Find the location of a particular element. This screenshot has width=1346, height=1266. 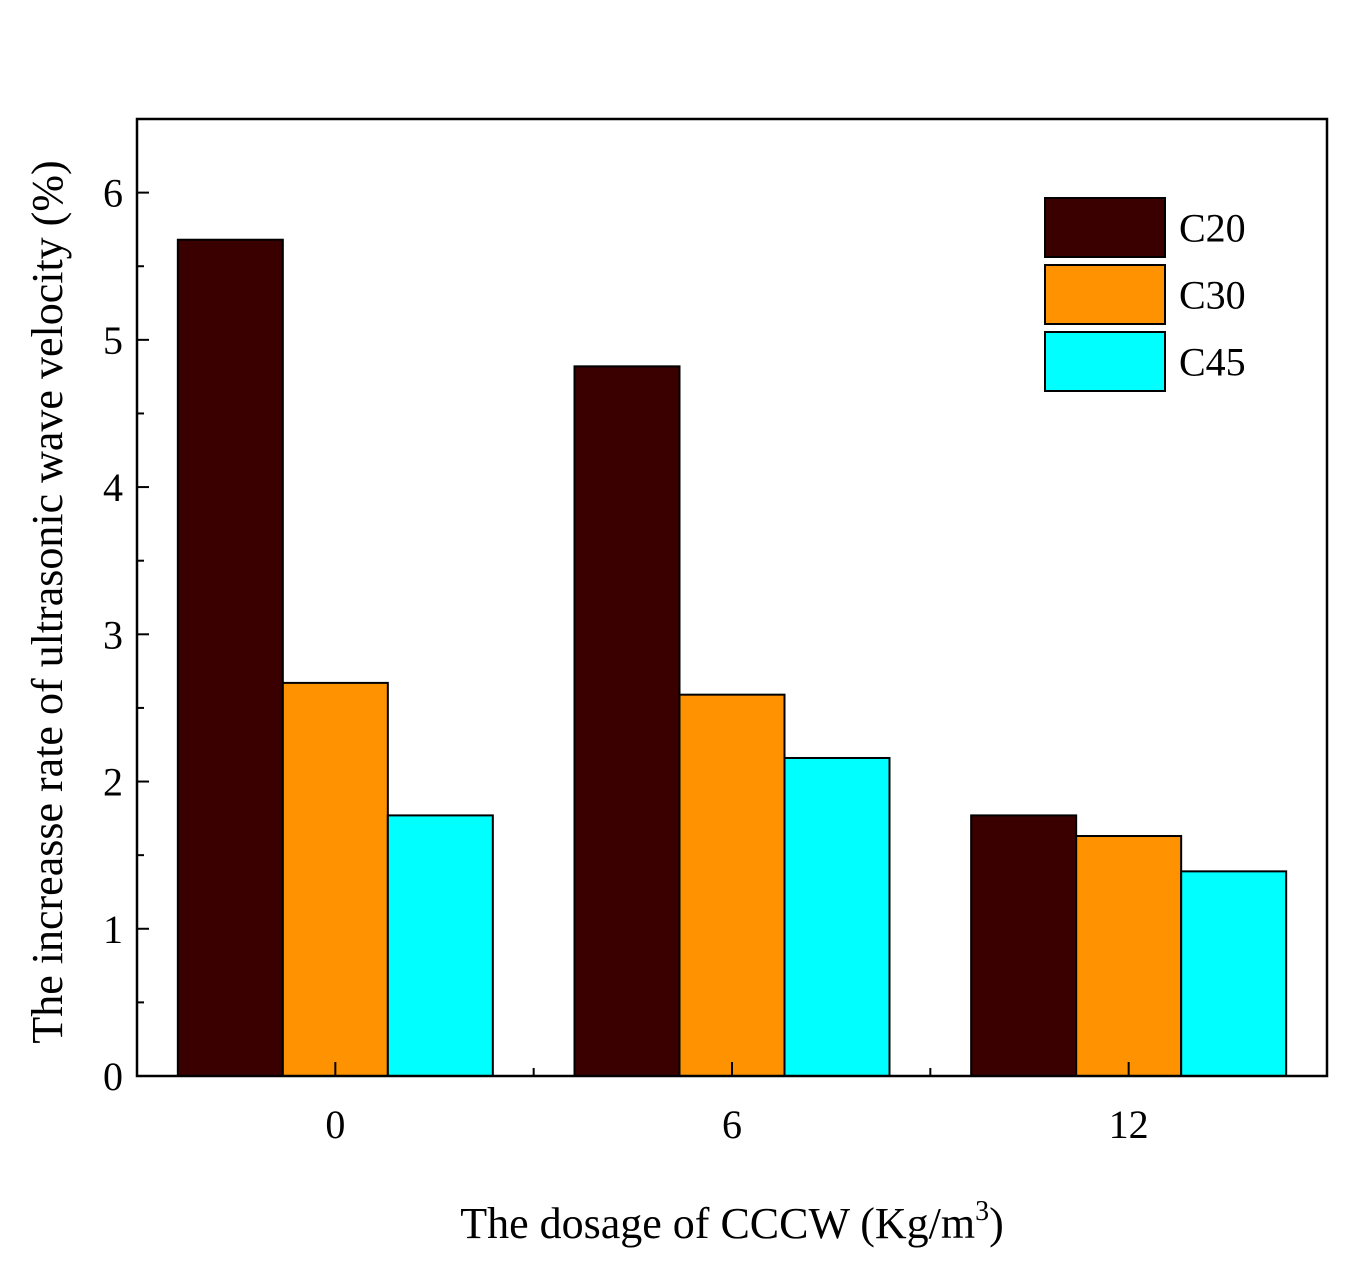

x-axis-title: The dosage of CCCW (Kg/m3) is located at coordinates (732, 1222).